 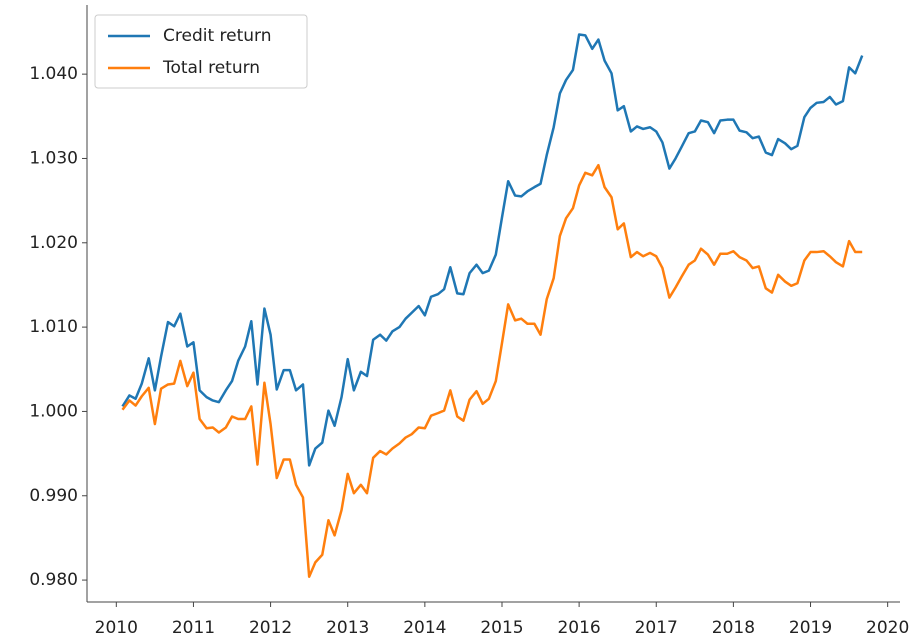 What do you see at coordinates (53, 496) in the screenshot?
I see `y-tick-label: 0.990` at bounding box center [53, 496].